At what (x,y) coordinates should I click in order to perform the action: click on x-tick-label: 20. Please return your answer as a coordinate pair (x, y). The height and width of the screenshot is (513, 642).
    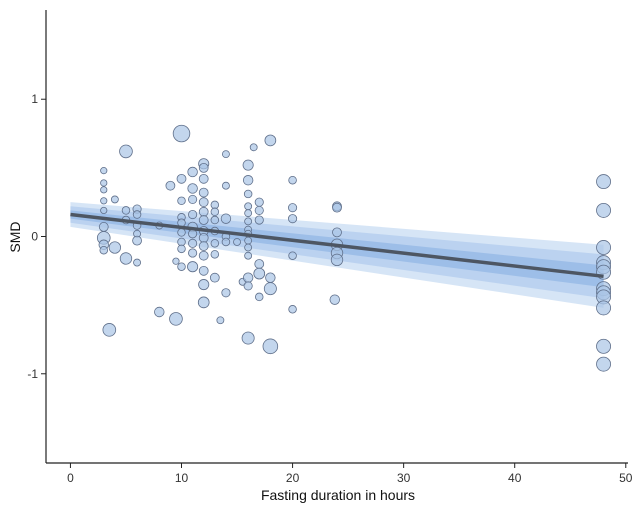
    Looking at the image, I should click on (293, 478).